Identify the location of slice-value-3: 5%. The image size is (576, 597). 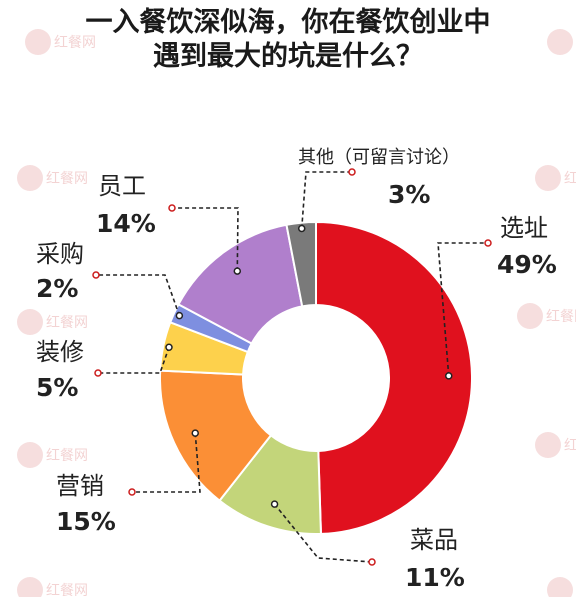
(57, 387).